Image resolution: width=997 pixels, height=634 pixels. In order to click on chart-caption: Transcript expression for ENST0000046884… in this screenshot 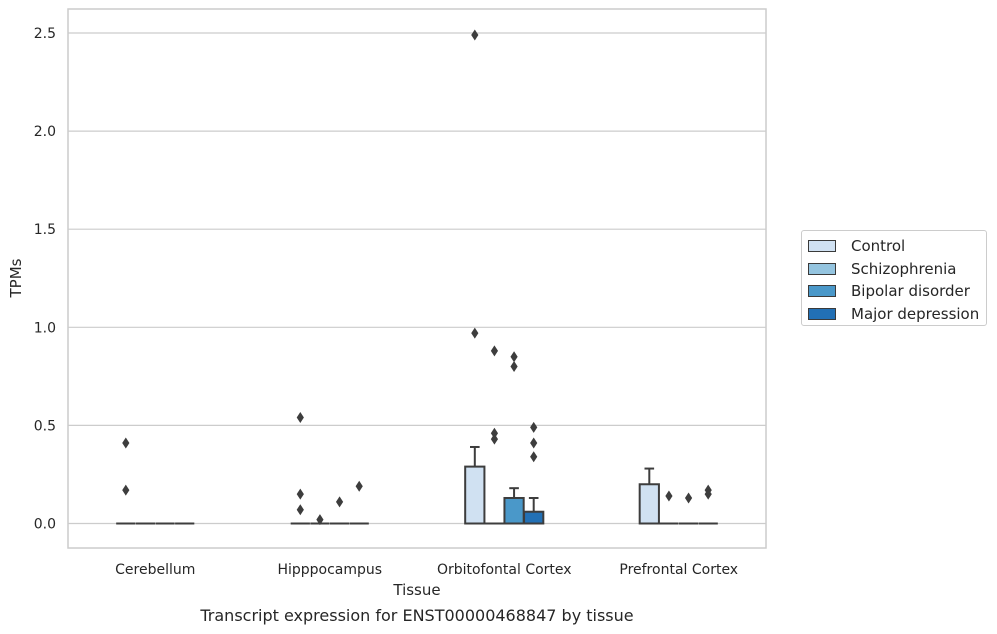, I will do `click(417, 615)`.